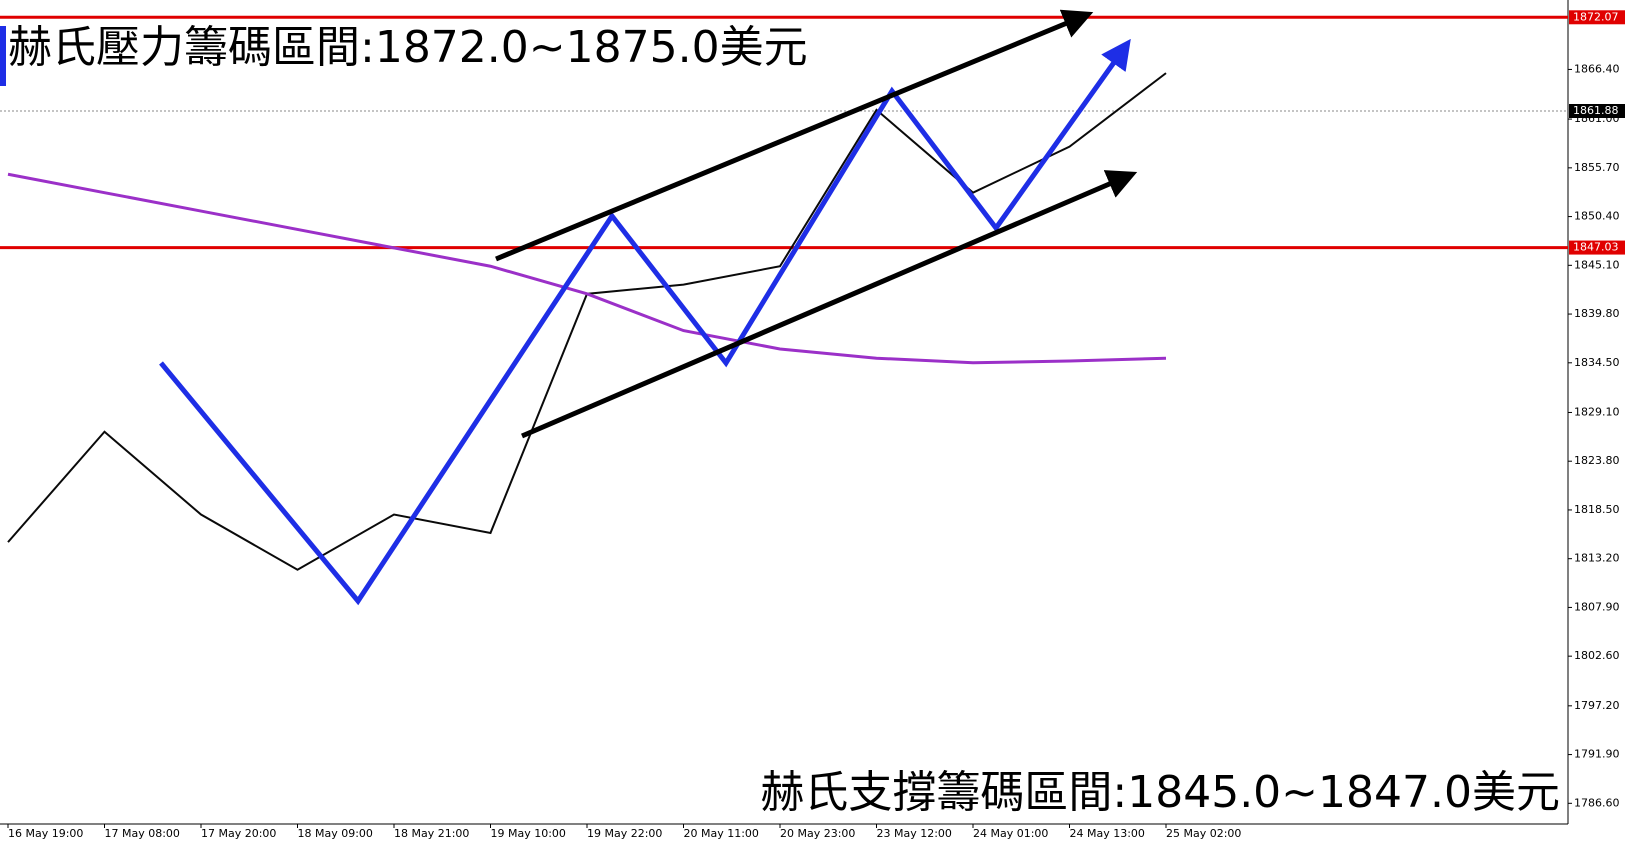 Image resolution: width=1626 pixels, height=842 pixels. Describe the element at coordinates (1597, 216) in the screenshot. I see `y-tick-label: 1850.40` at that location.